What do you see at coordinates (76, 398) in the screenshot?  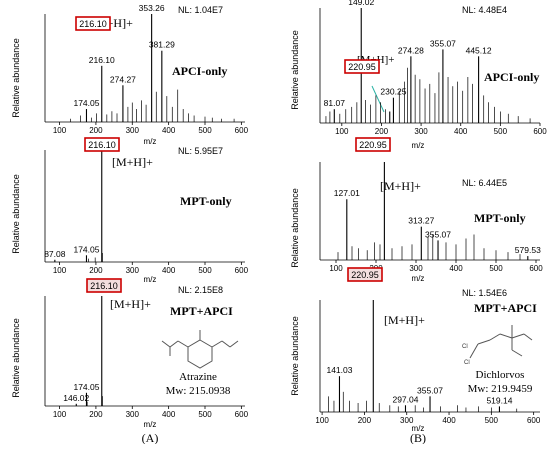 I see `peak-label: 146.02` at bounding box center [76, 398].